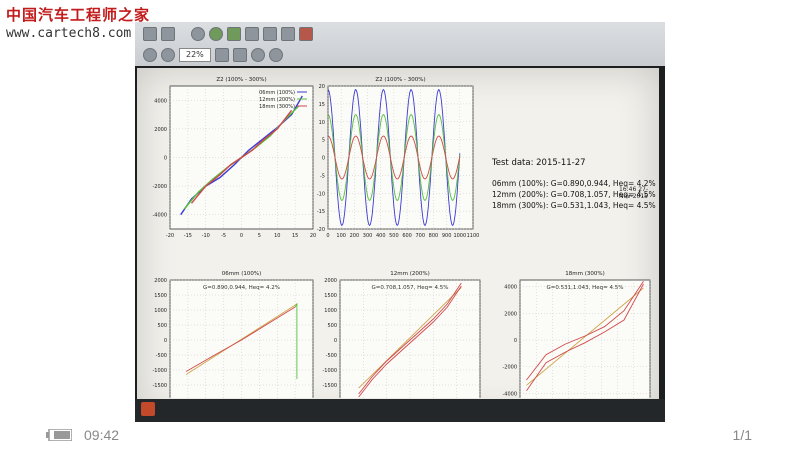  What do you see at coordinates (234, 34) in the screenshot?
I see `check-icon` at bounding box center [234, 34].